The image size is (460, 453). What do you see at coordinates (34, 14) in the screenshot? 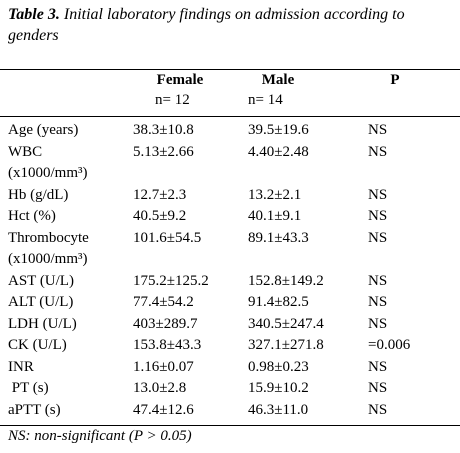
I see `title-label: Table 3.` at bounding box center [34, 14].